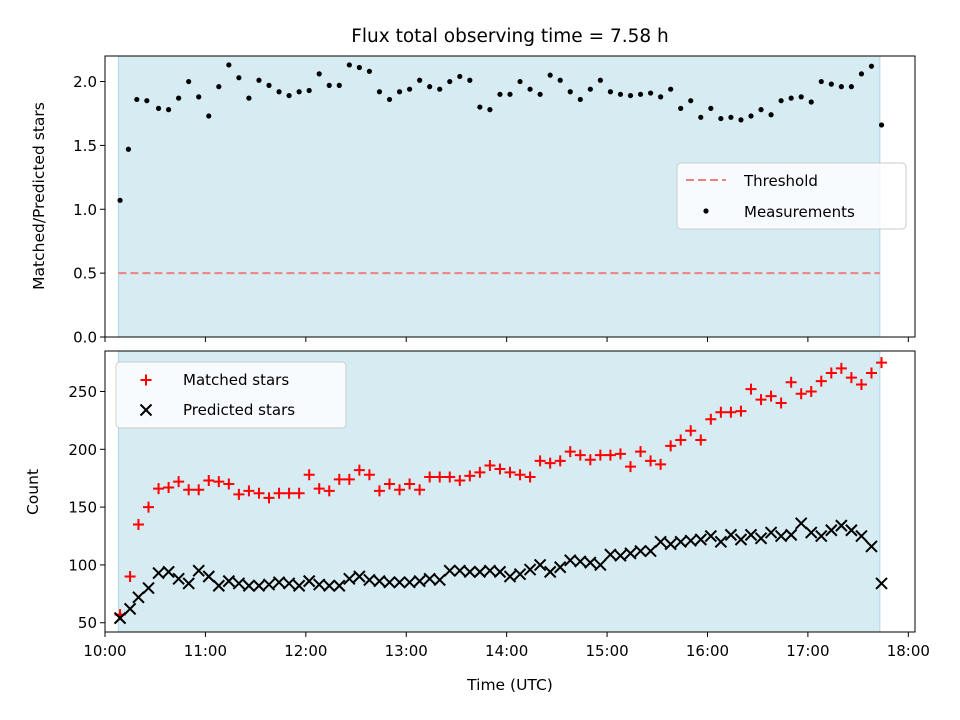 The height and width of the screenshot is (720, 960). Describe the element at coordinates (85, 338) in the screenshot. I see `y-tick-label-top: 0.0` at that location.